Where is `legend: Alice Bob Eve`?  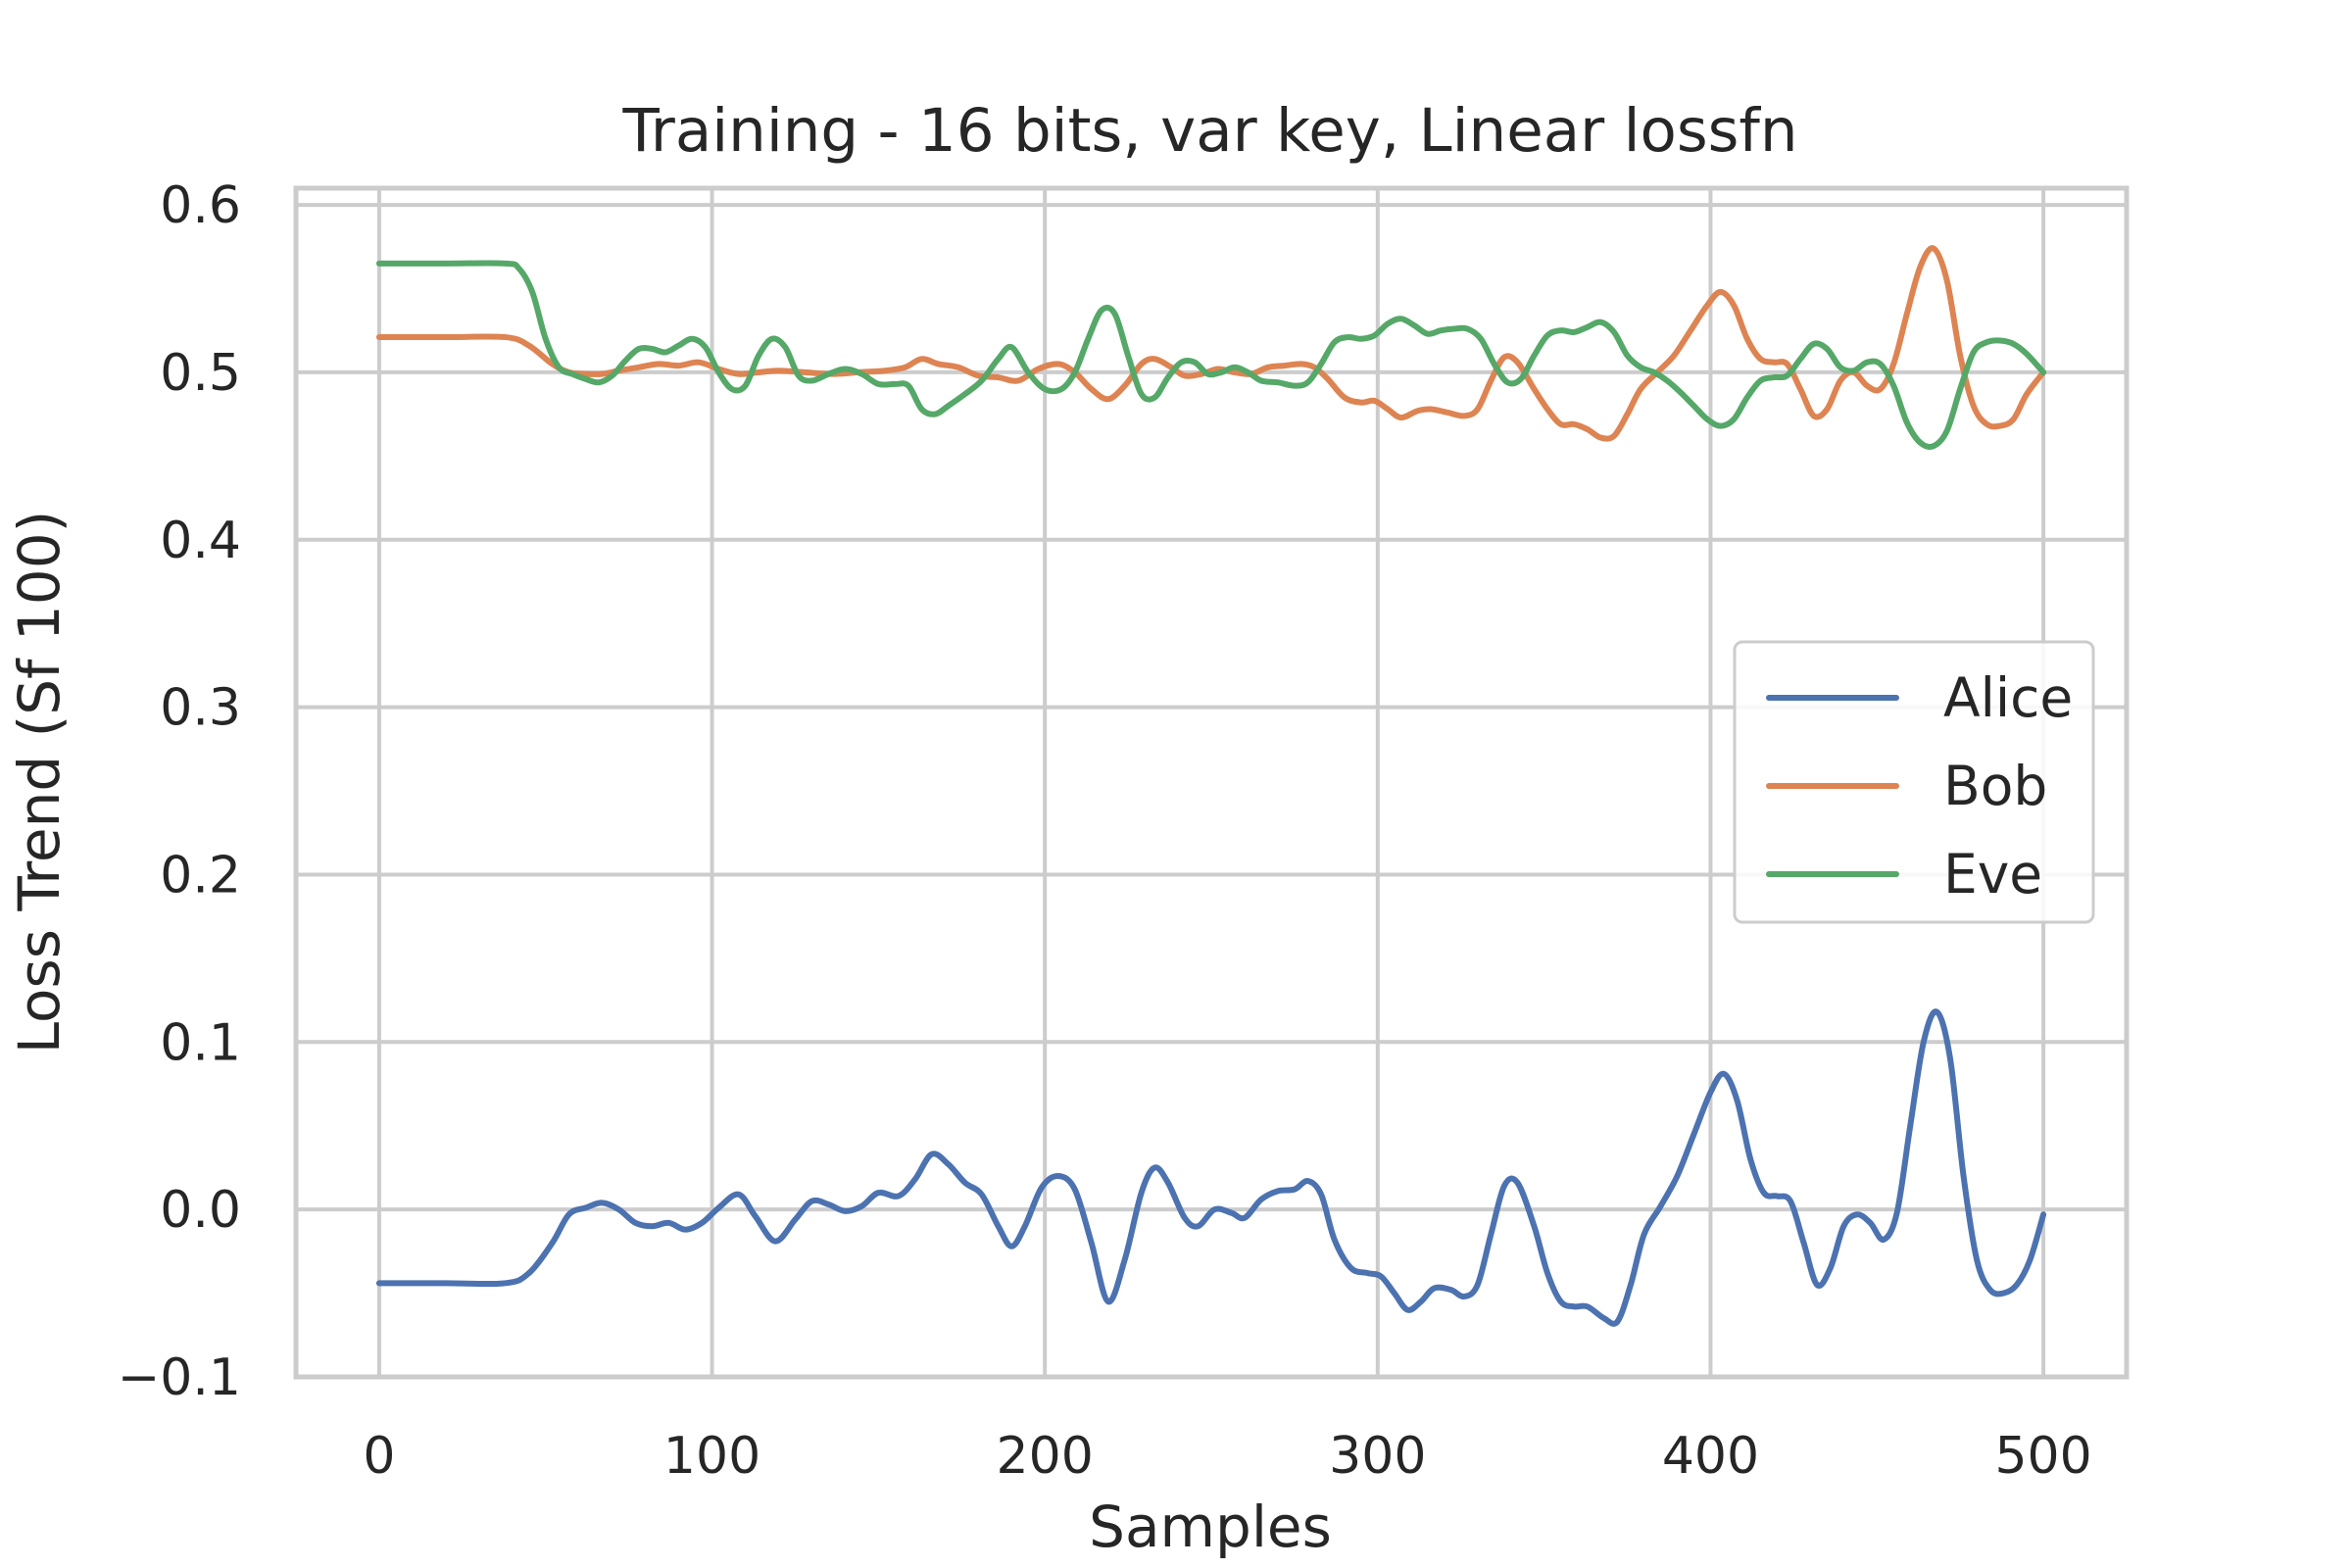 legend: Alice Bob Eve is located at coordinates (1914, 782).